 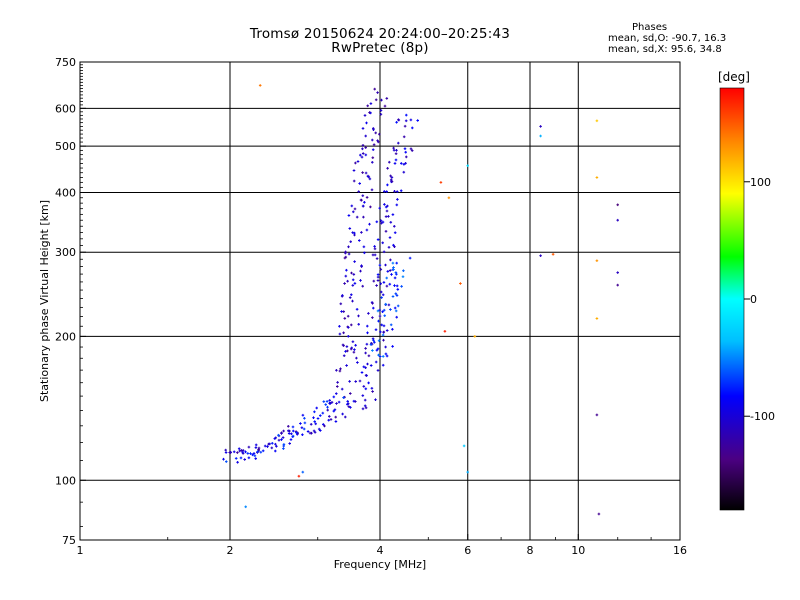 What do you see at coordinates (380, 48) in the screenshot?
I see `chart-subtitle: RwPretec (8p)` at bounding box center [380, 48].